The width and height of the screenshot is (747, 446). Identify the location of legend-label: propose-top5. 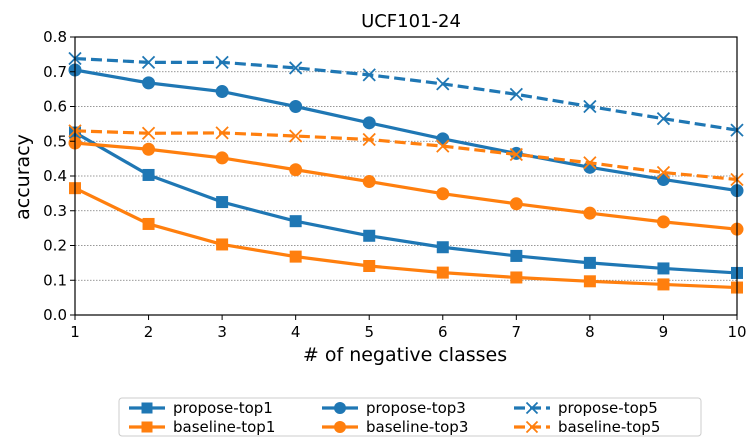
(608, 408).